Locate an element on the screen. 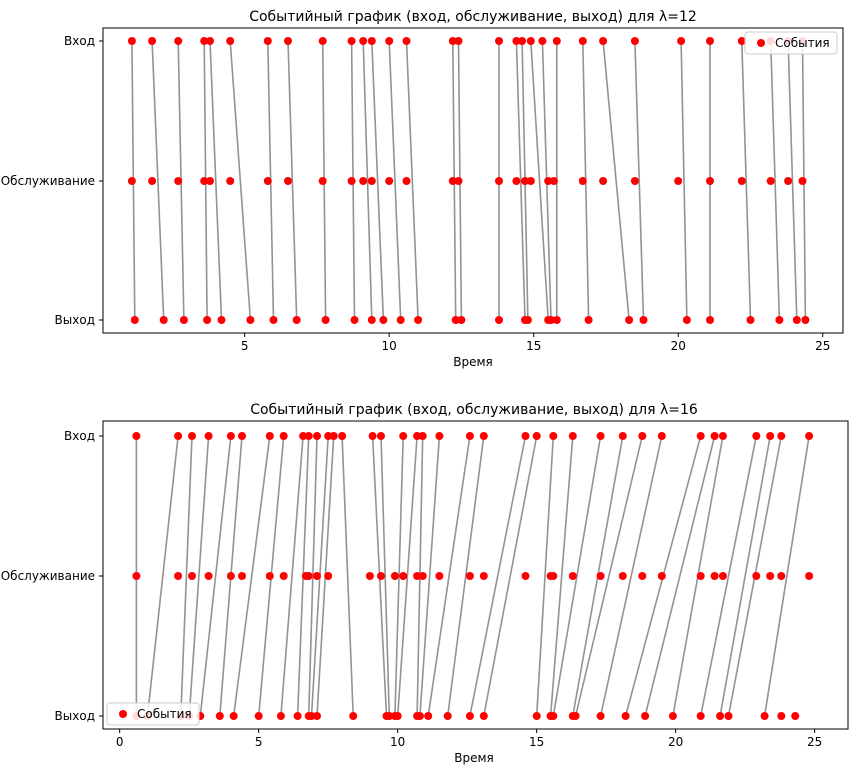  legend-marker is located at coordinates (761, 43).